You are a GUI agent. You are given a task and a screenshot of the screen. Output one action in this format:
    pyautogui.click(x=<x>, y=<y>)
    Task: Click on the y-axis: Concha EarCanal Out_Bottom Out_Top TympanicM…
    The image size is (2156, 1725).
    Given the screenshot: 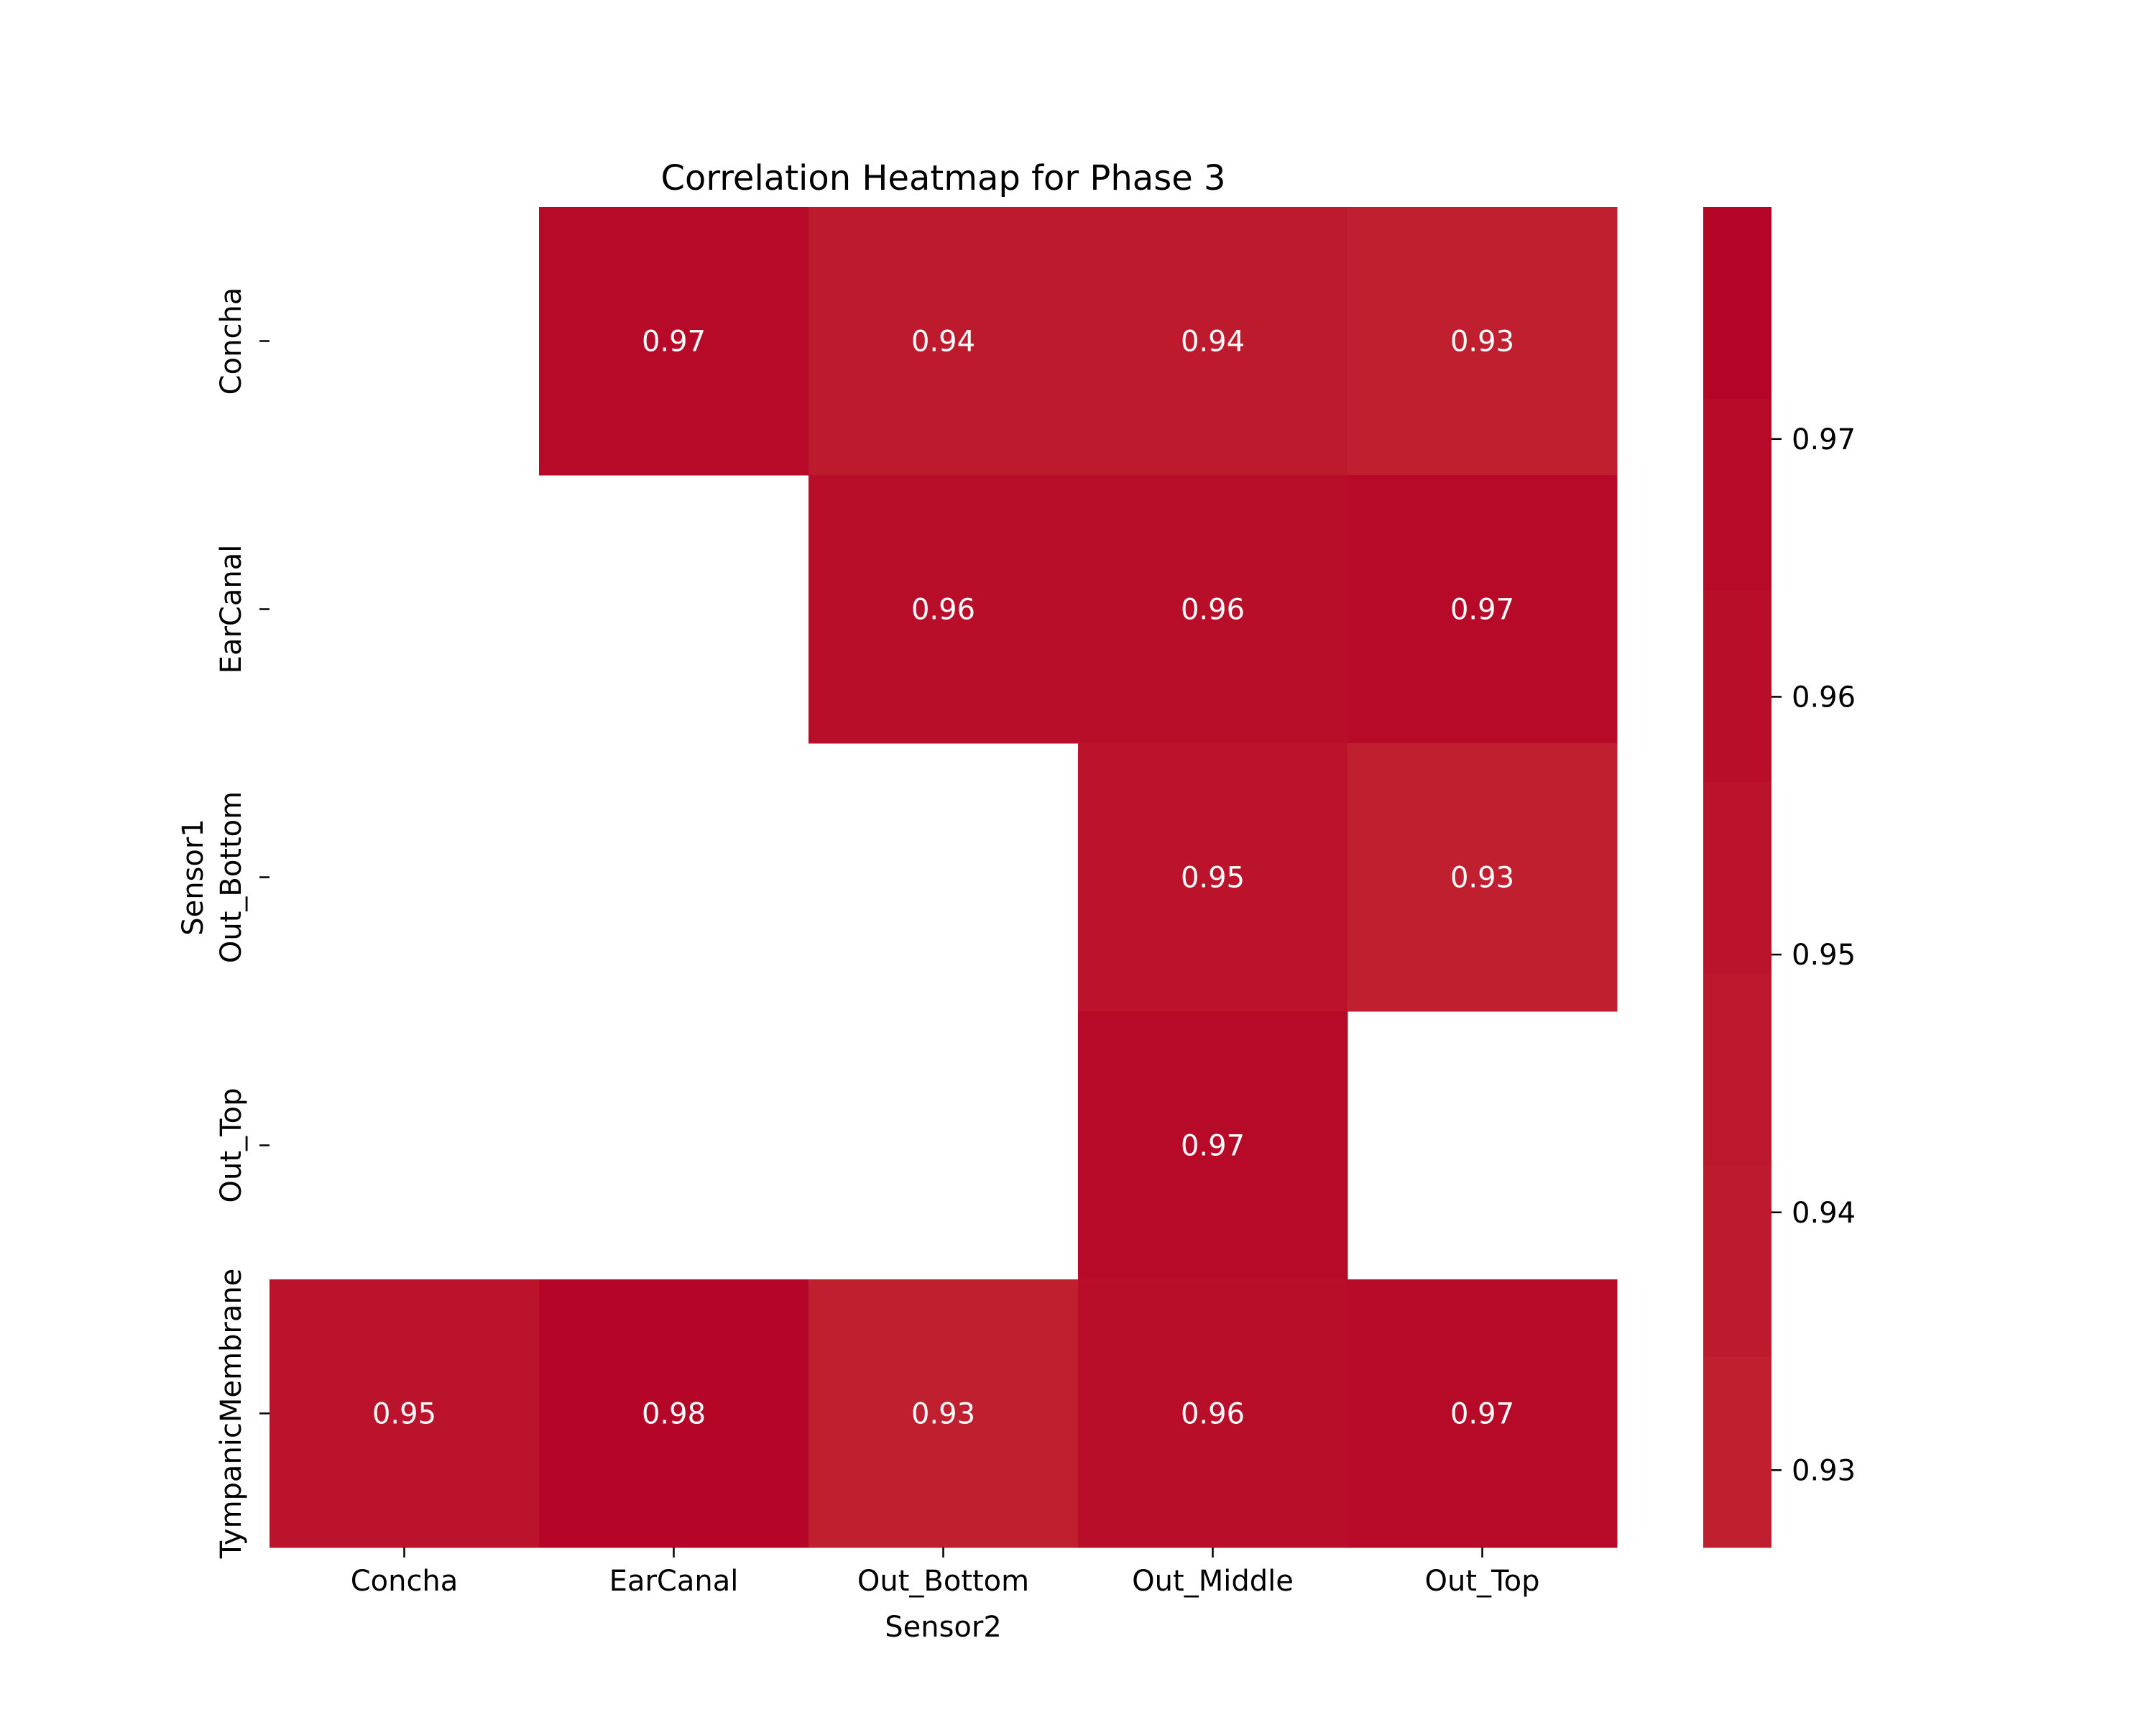 What is the action you would take?
    pyautogui.click(x=243, y=924)
    